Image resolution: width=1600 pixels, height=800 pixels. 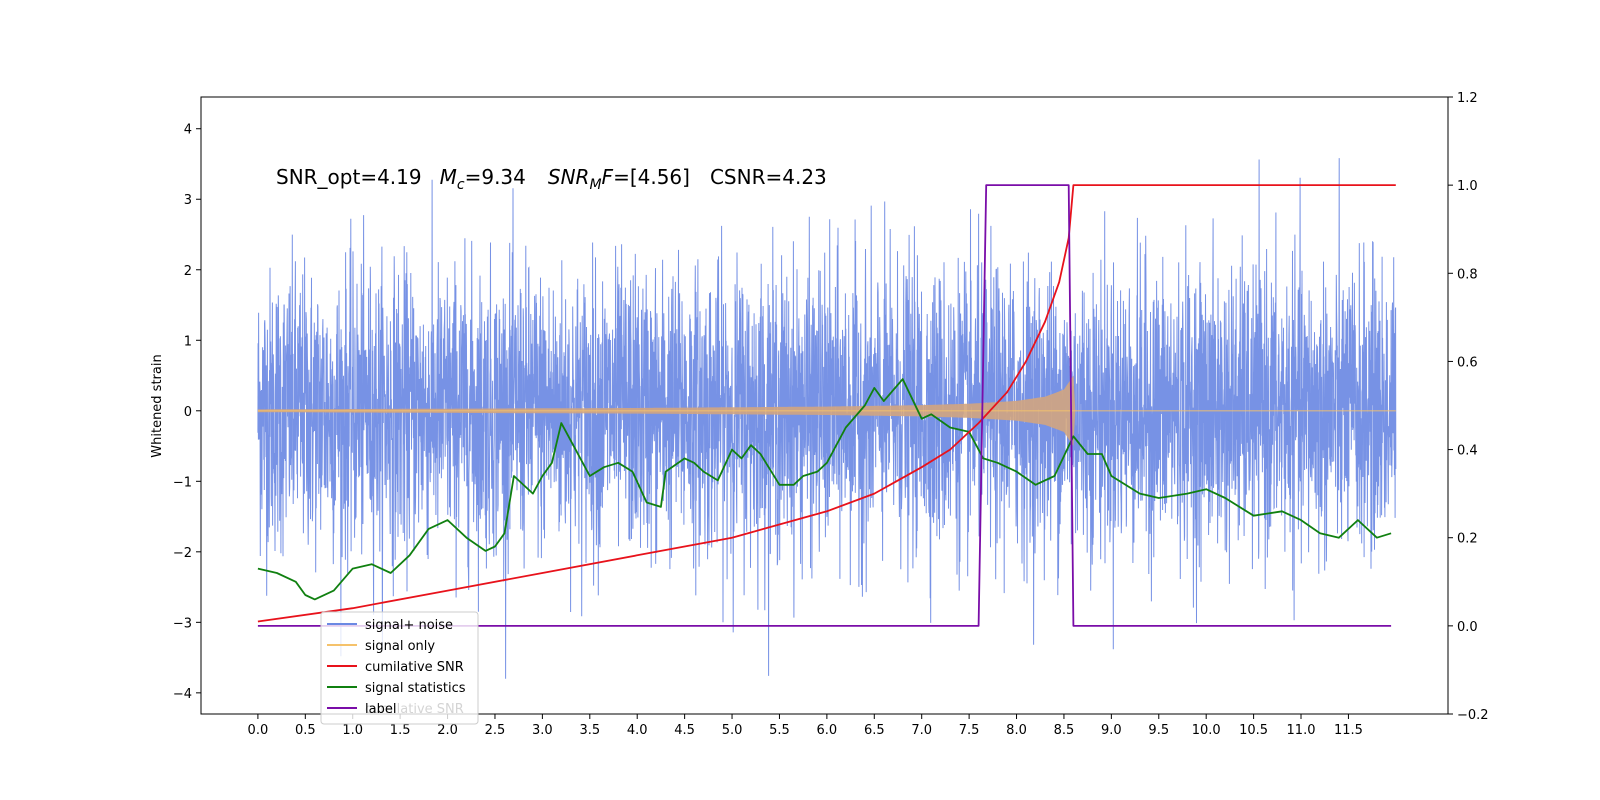 I want to click on csnr-text: CSNR=4.23, so click(x=768, y=177).